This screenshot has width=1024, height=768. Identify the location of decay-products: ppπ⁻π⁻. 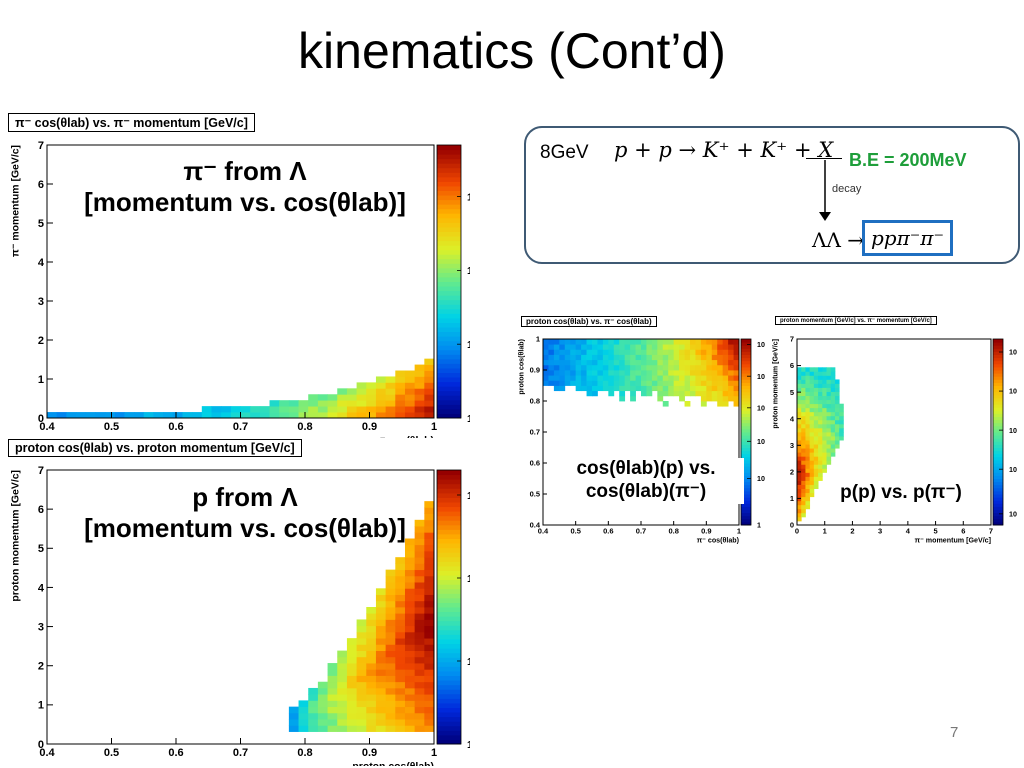
(908, 238).